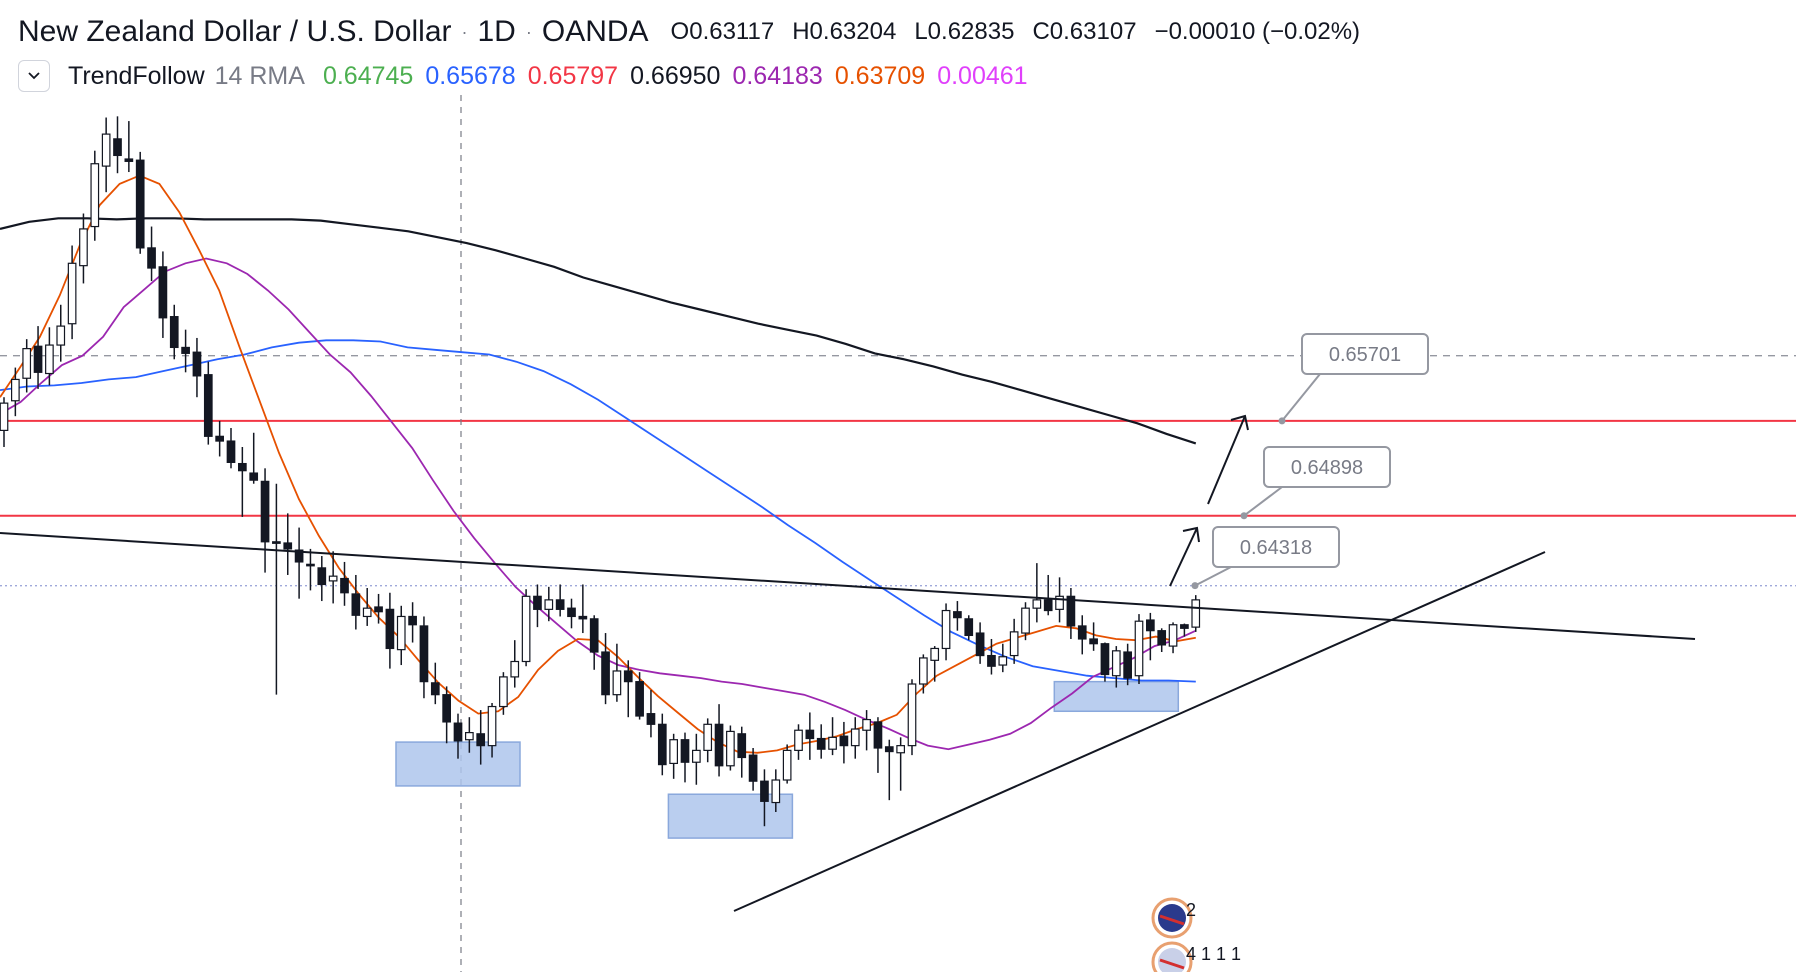  What do you see at coordinates (34, 76) in the screenshot?
I see `legend-toggle-button` at bounding box center [34, 76].